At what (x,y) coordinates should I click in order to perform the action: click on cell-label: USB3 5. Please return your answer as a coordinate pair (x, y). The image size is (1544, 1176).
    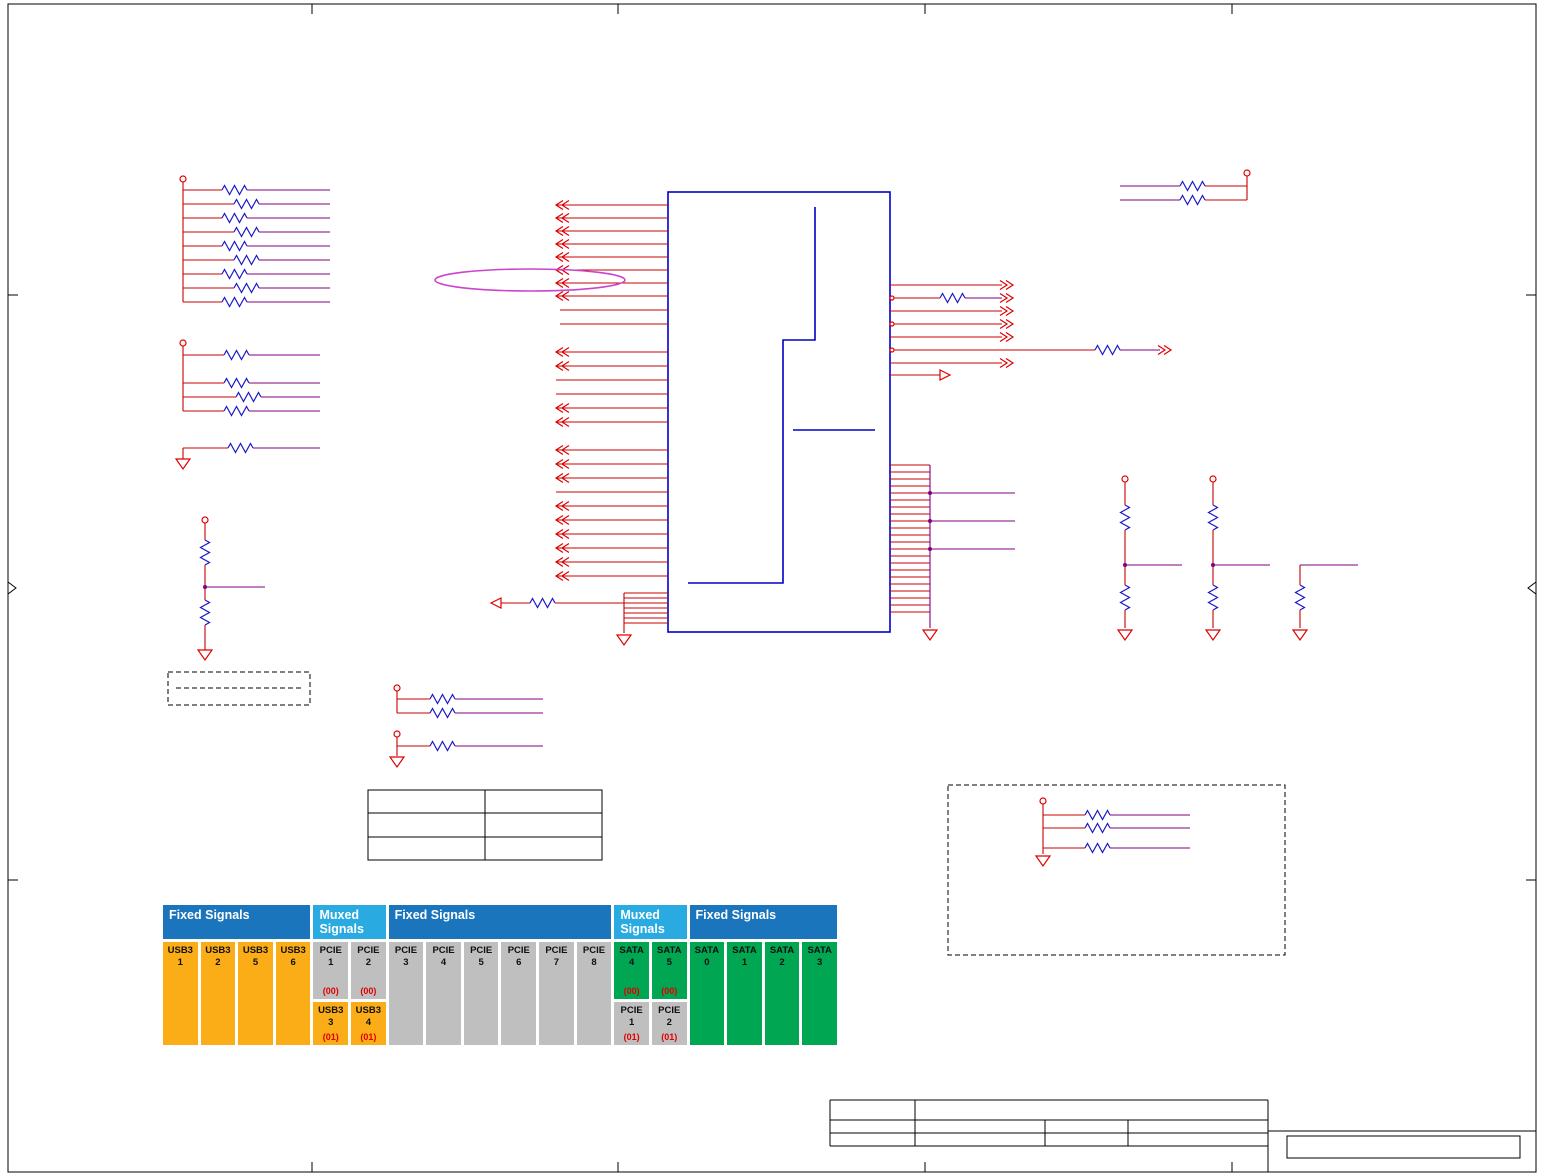
    Looking at the image, I should click on (255, 956).